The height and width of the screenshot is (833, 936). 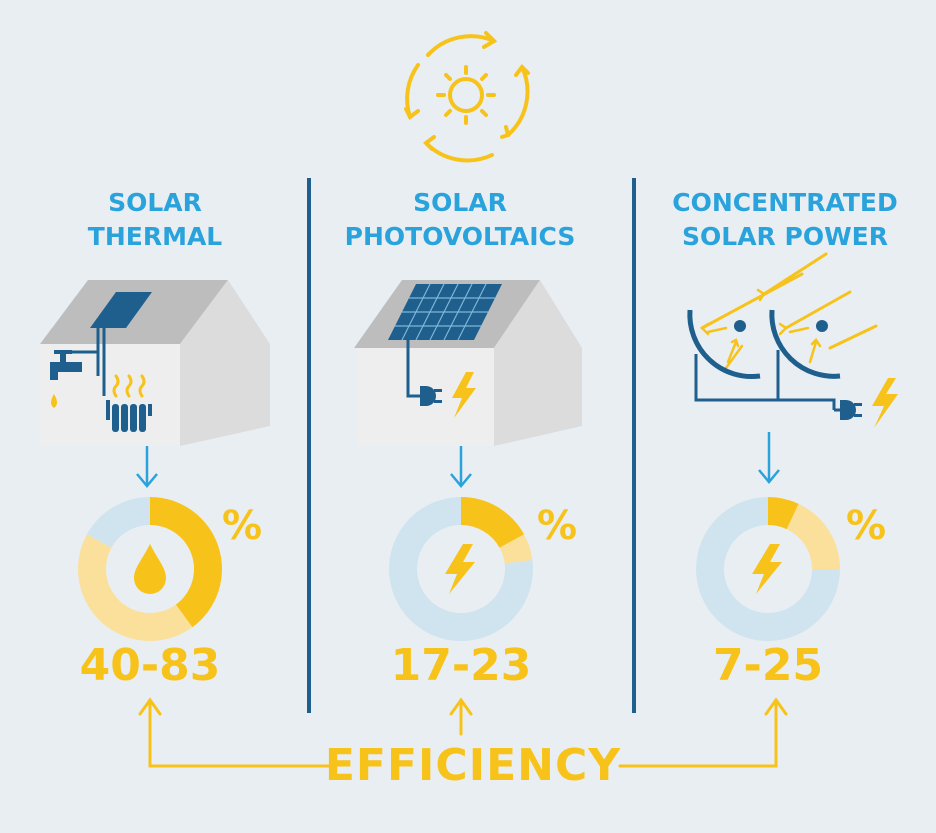 What do you see at coordinates (785, 220) in the screenshot?
I see `column-title-concentrated-solar-power: CONCENTRATED SOLAR POWER` at bounding box center [785, 220].